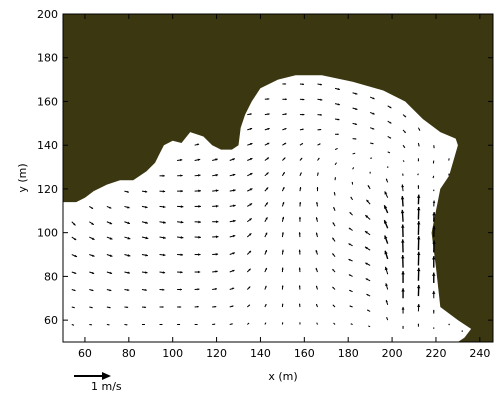 The height and width of the screenshot is (394, 495). I want to click on x-axis-title: x (m), so click(282, 376).